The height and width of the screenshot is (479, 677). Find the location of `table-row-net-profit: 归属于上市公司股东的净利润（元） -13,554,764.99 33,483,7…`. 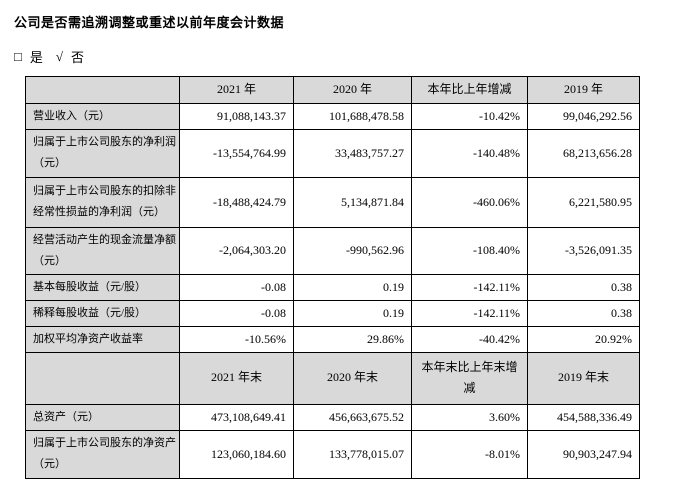

table-row-net-profit: 归属于上市公司股东的净利润（元） -13,554,764.99 33,483,7… is located at coordinates (332, 153).